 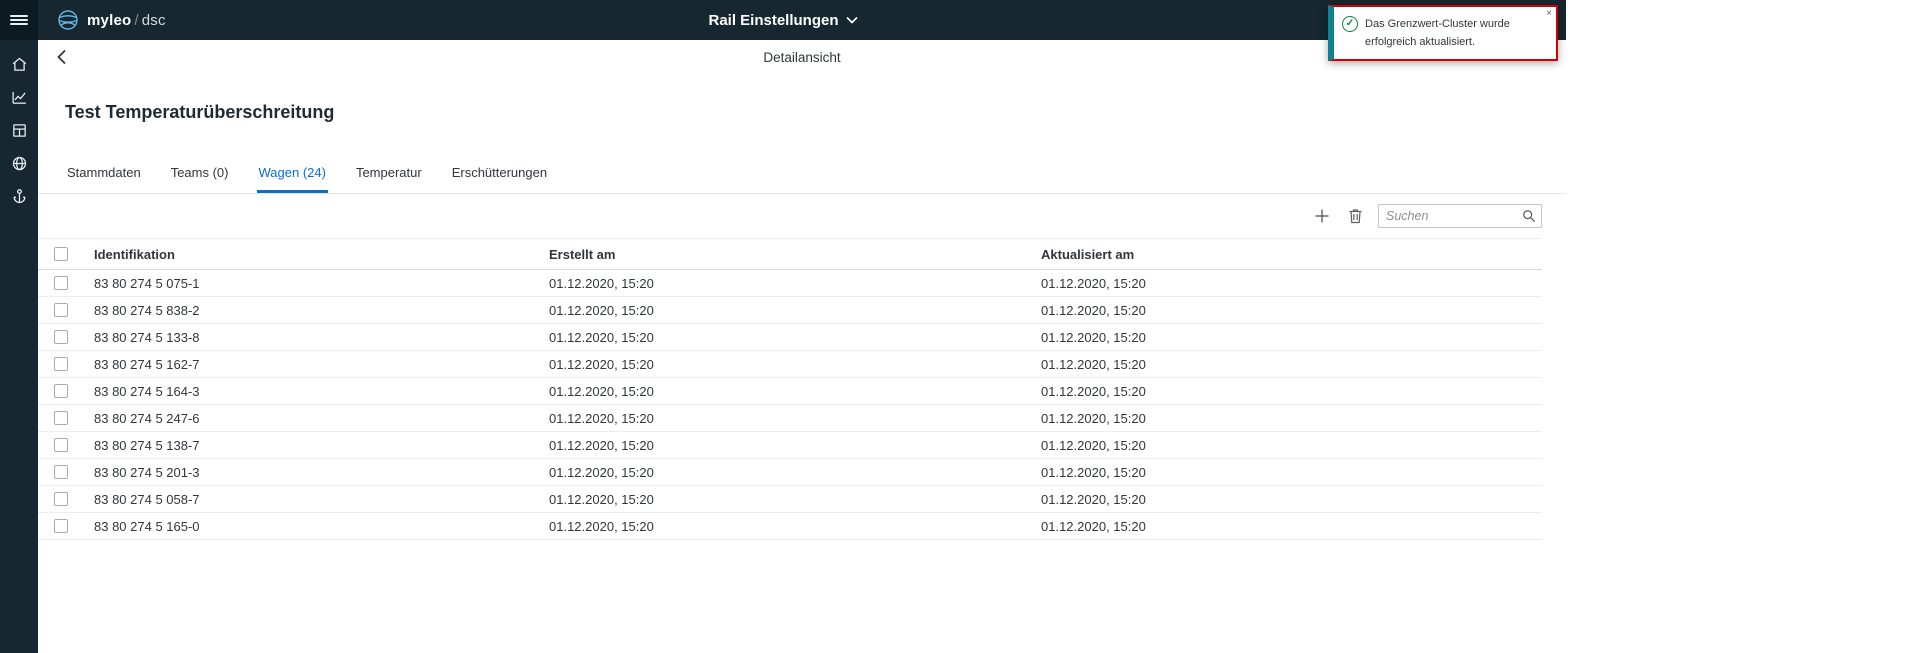 I want to click on page-title: Test Temperaturüberschreitung, so click(x=200, y=112).